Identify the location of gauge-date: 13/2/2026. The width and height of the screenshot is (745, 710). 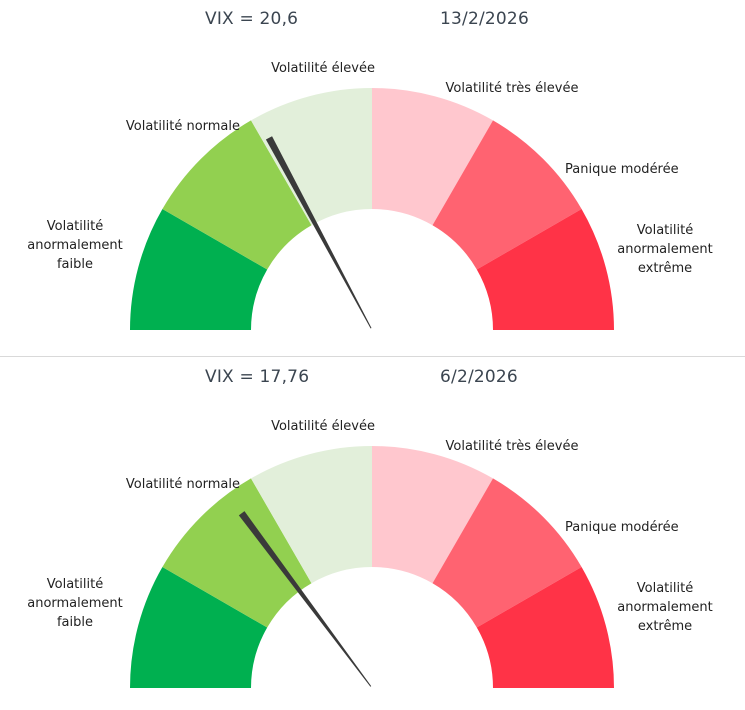
(484, 19).